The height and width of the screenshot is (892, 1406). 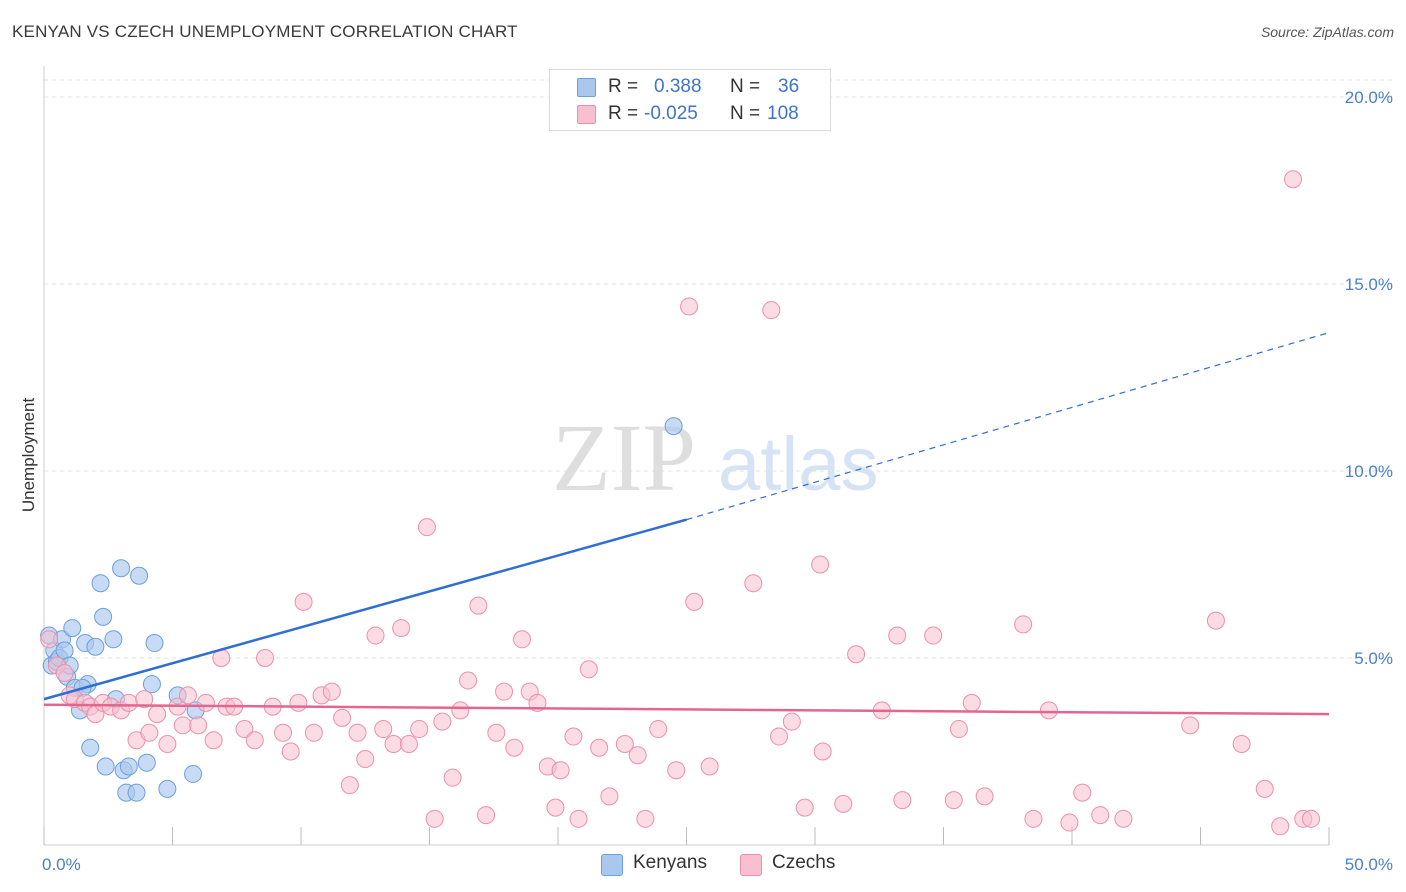 I want to click on watermark-atlas: atlas, so click(x=798, y=464).